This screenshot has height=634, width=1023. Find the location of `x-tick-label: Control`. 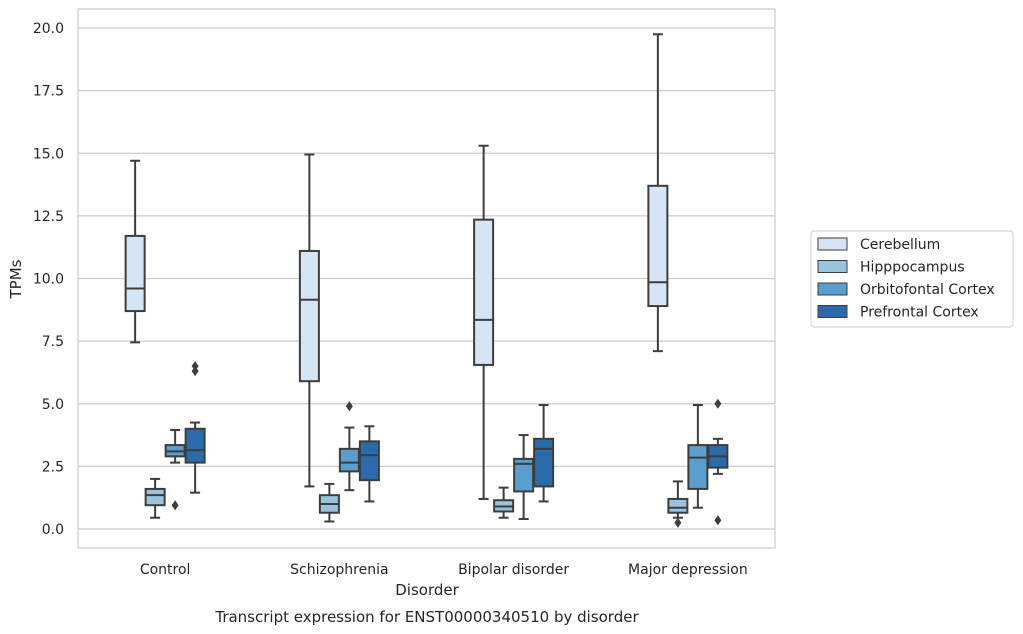

x-tick-label: Control is located at coordinates (165, 570).